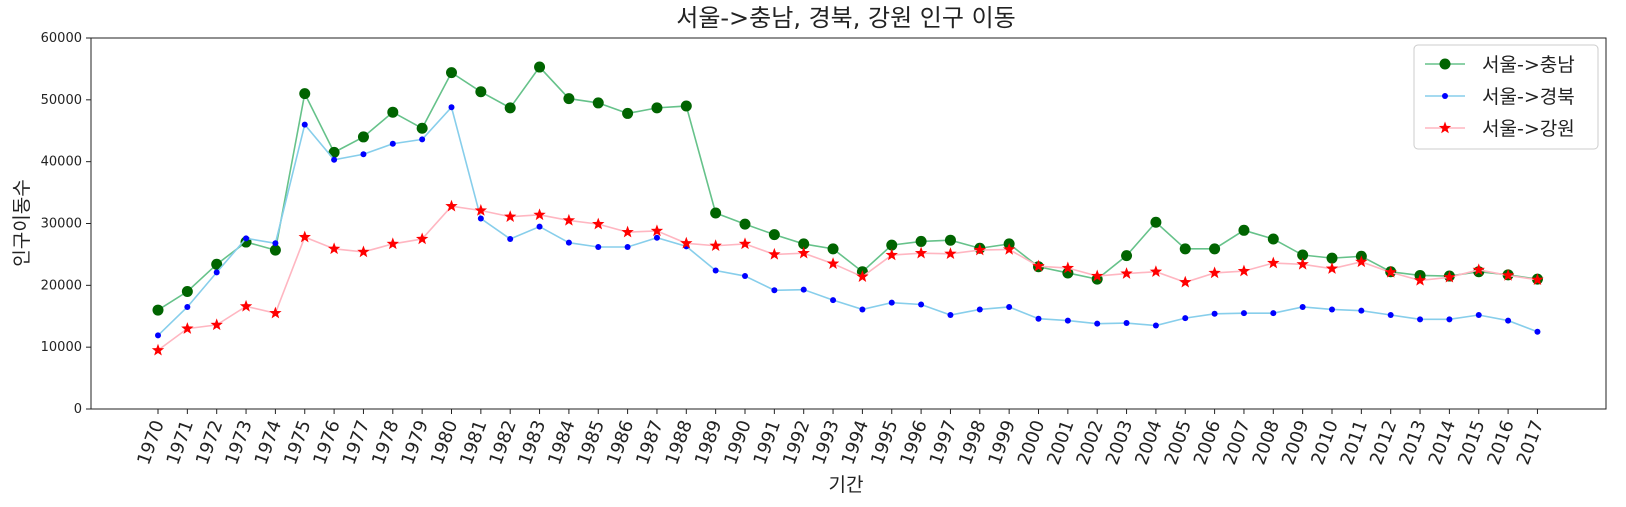 This screenshot has height=507, width=1626. What do you see at coordinates (1445, 96) in the screenshot?
I see `legend-marker-gyeongbuk` at bounding box center [1445, 96].